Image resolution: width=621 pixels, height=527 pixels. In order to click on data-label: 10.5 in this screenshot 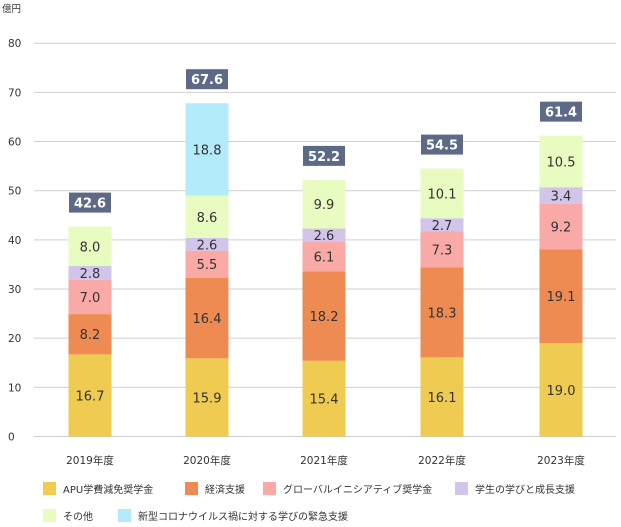, I will do `click(561, 162)`.